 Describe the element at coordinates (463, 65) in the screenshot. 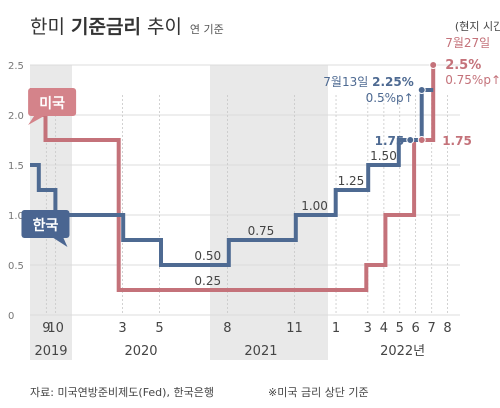

I see `us-hike-rate: 2.5%` at that location.